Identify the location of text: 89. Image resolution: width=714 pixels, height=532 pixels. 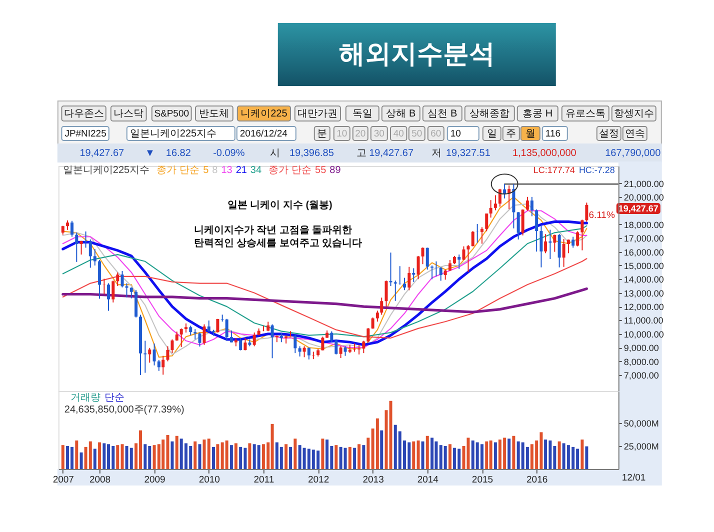
(336, 170).